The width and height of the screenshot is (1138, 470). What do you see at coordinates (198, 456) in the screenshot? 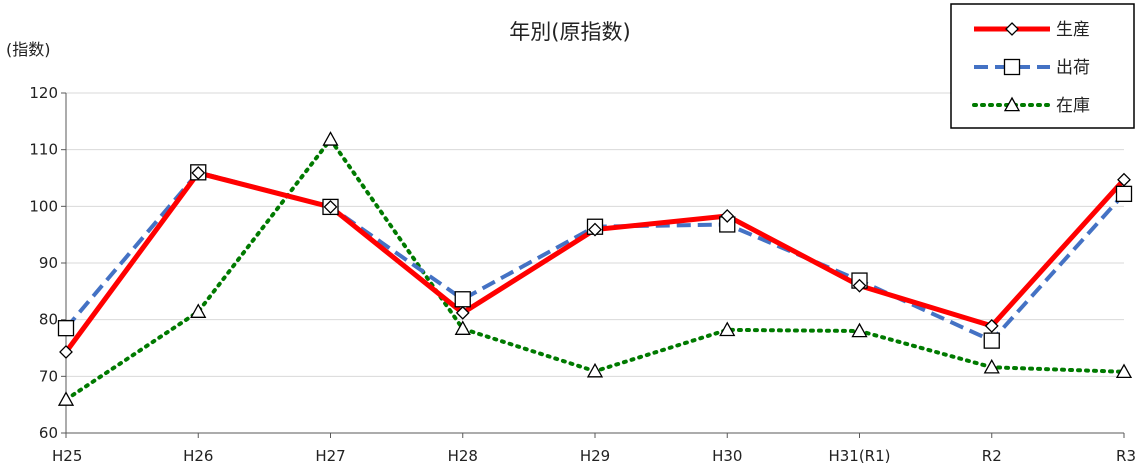
I see `x-tick-label: H26` at bounding box center [198, 456].